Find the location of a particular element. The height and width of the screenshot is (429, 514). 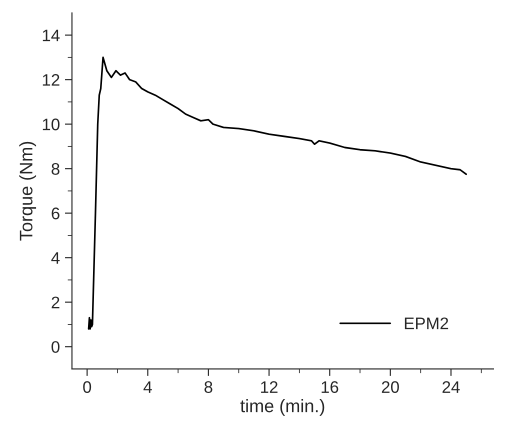

y-axis-title: Torque (Nm) is located at coordinates (27, 191).